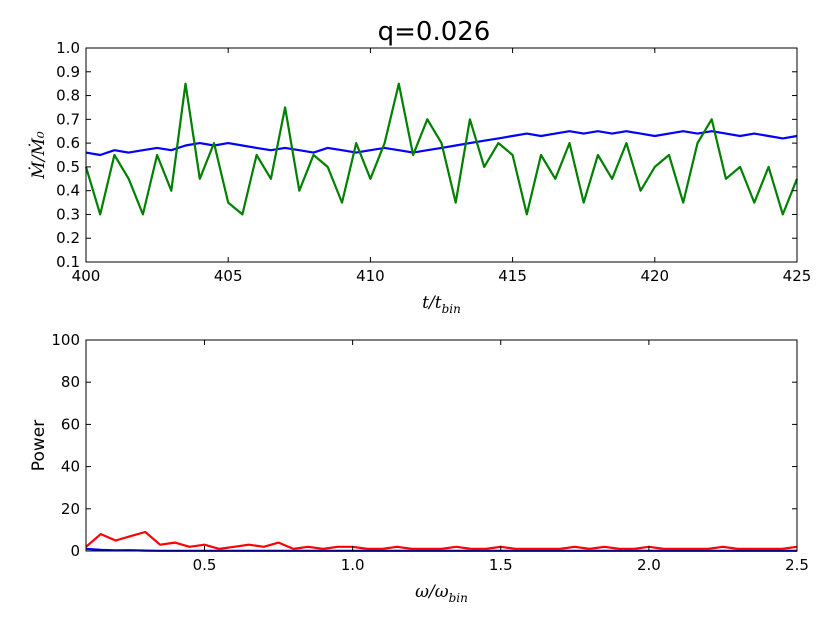 Image resolution: width=830 pixels, height=627 pixels. Describe the element at coordinates (68, 262) in the screenshot. I see `y-tick-label: 0.1` at that location.